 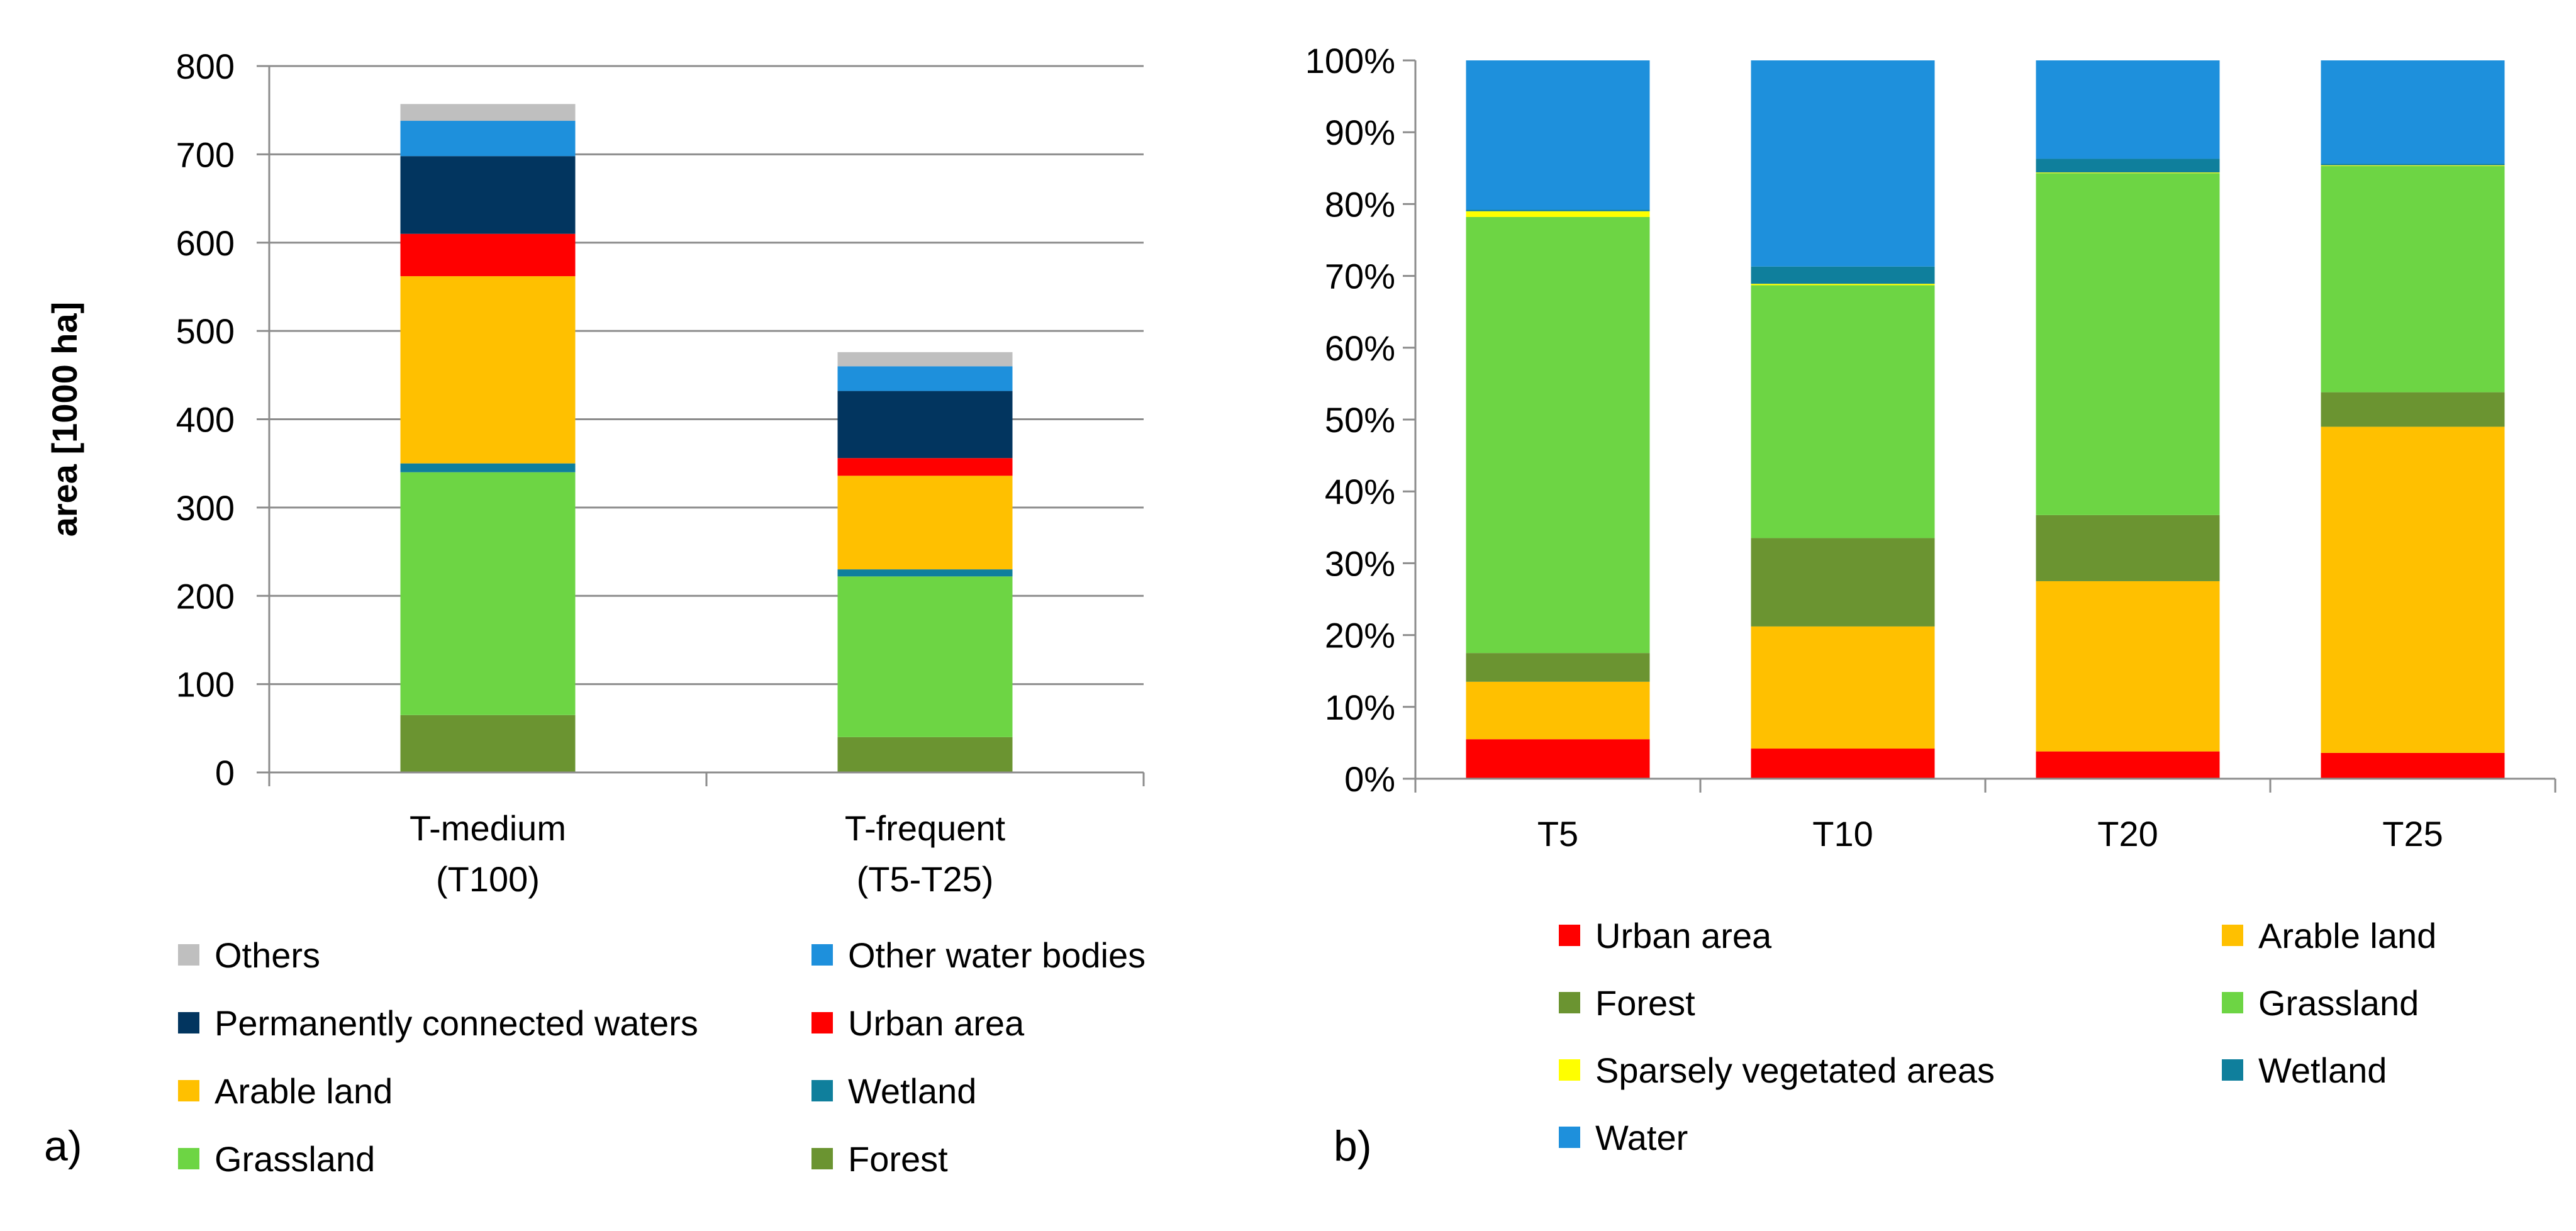 What do you see at coordinates (64, 419) in the screenshot?
I see `y-axis-label: area [1000 ha]` at bounding box center [64, 419].